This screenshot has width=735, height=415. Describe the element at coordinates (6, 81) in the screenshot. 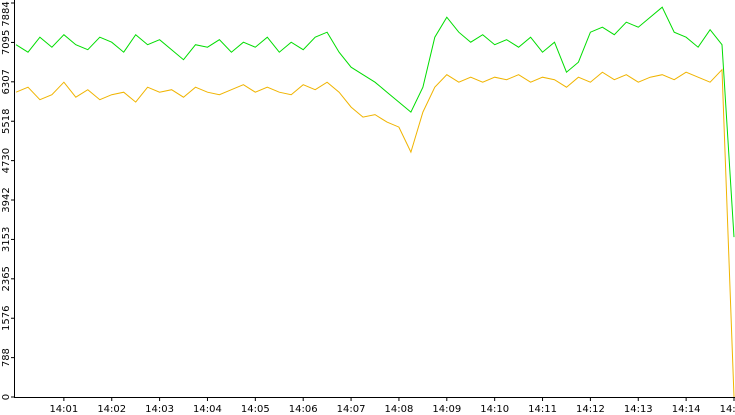

I see `y-tick-label: 6307` at that location.